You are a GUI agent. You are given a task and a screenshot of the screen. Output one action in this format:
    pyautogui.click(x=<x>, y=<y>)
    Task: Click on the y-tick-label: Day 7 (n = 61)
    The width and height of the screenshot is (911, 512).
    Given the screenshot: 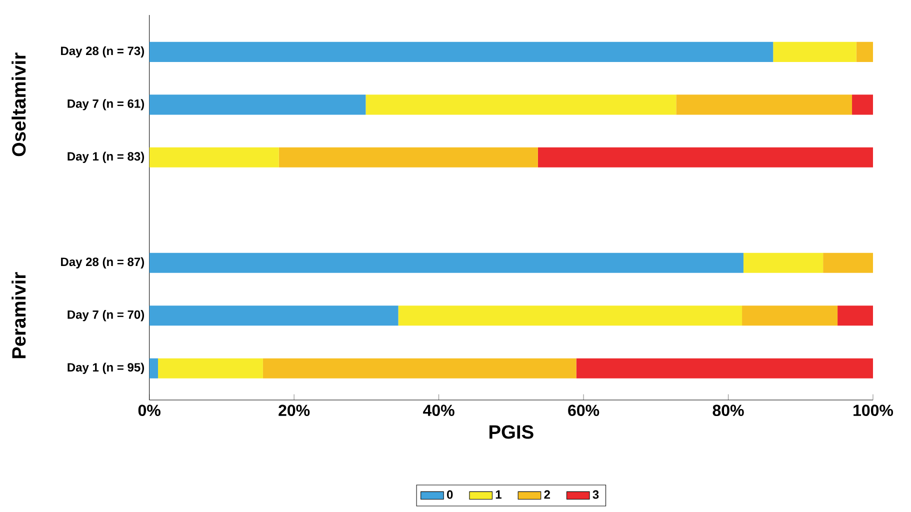 What is the action you would take?
    pyautogui.click(x=106, y=104)
    